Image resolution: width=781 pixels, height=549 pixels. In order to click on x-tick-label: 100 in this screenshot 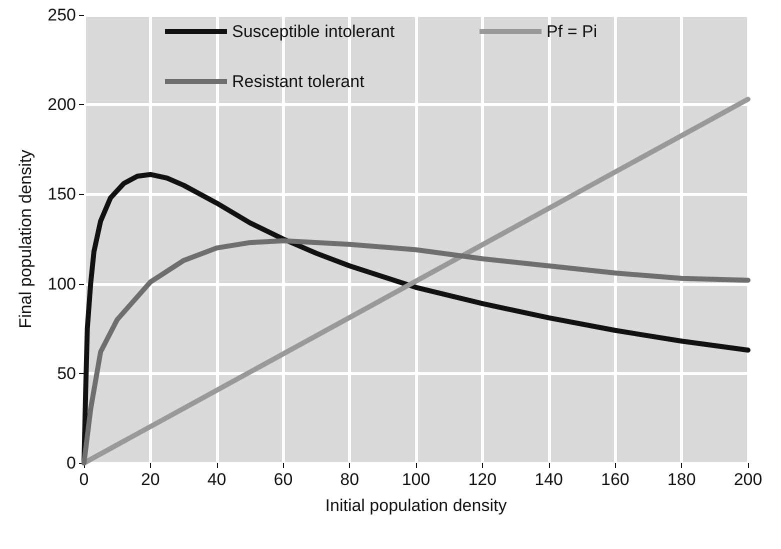, I will do `click(416, 479)`.